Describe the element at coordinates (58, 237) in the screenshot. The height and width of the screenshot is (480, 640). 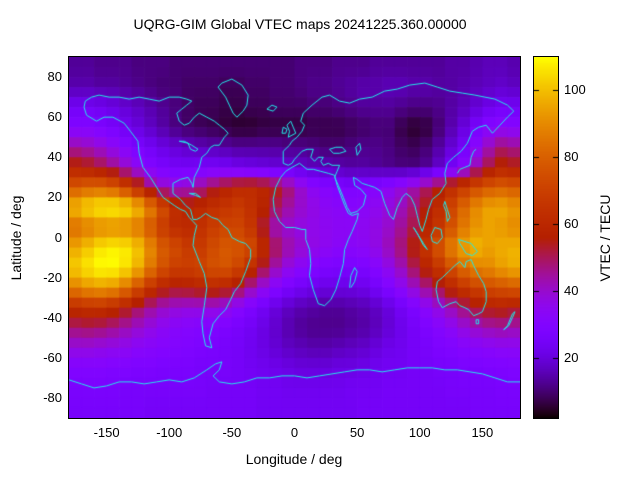
I see `y-tick-label: 0` at that location.